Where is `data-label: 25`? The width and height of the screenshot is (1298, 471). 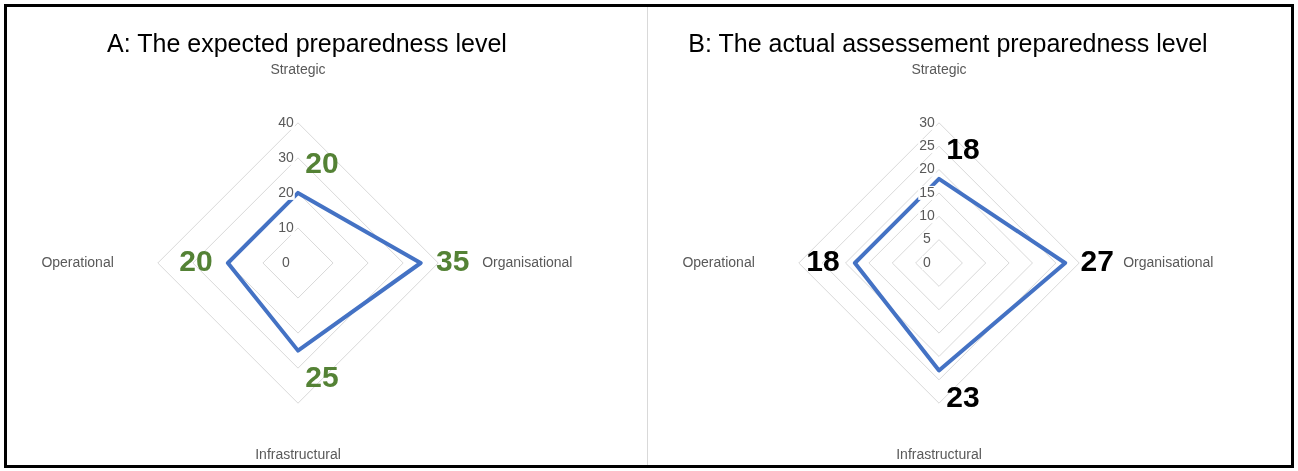 data-label: 25 is located at coordinates (322, 376).